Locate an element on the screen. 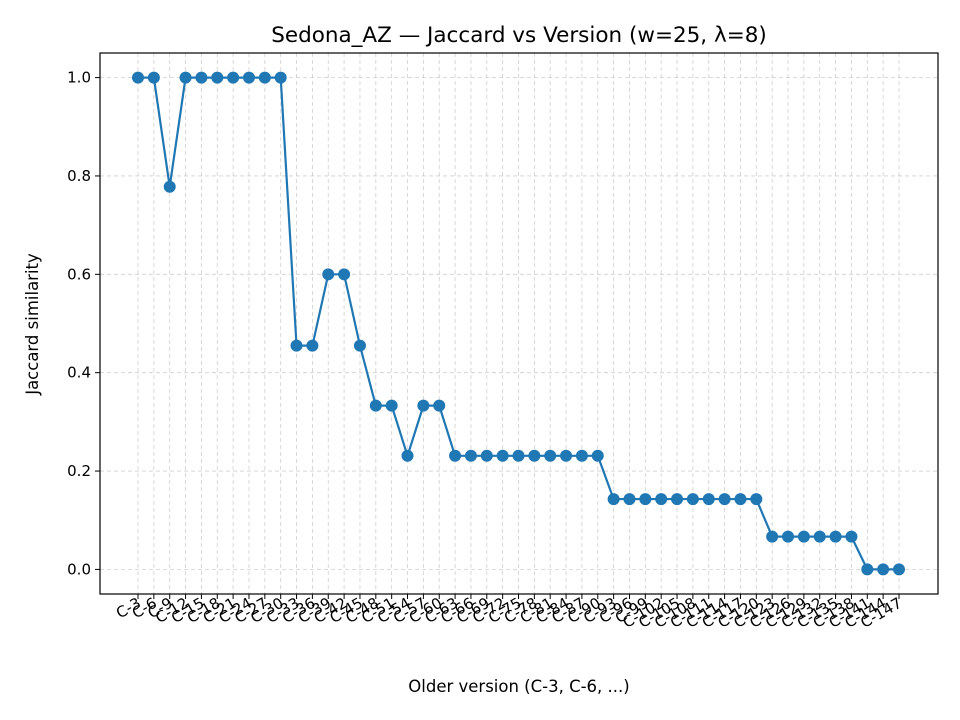 This screenshot has height=720, width=960. y-axis: 0.0 0.2 0.4 0.6 0.8 1.0 is located at coordinates (83, 323).